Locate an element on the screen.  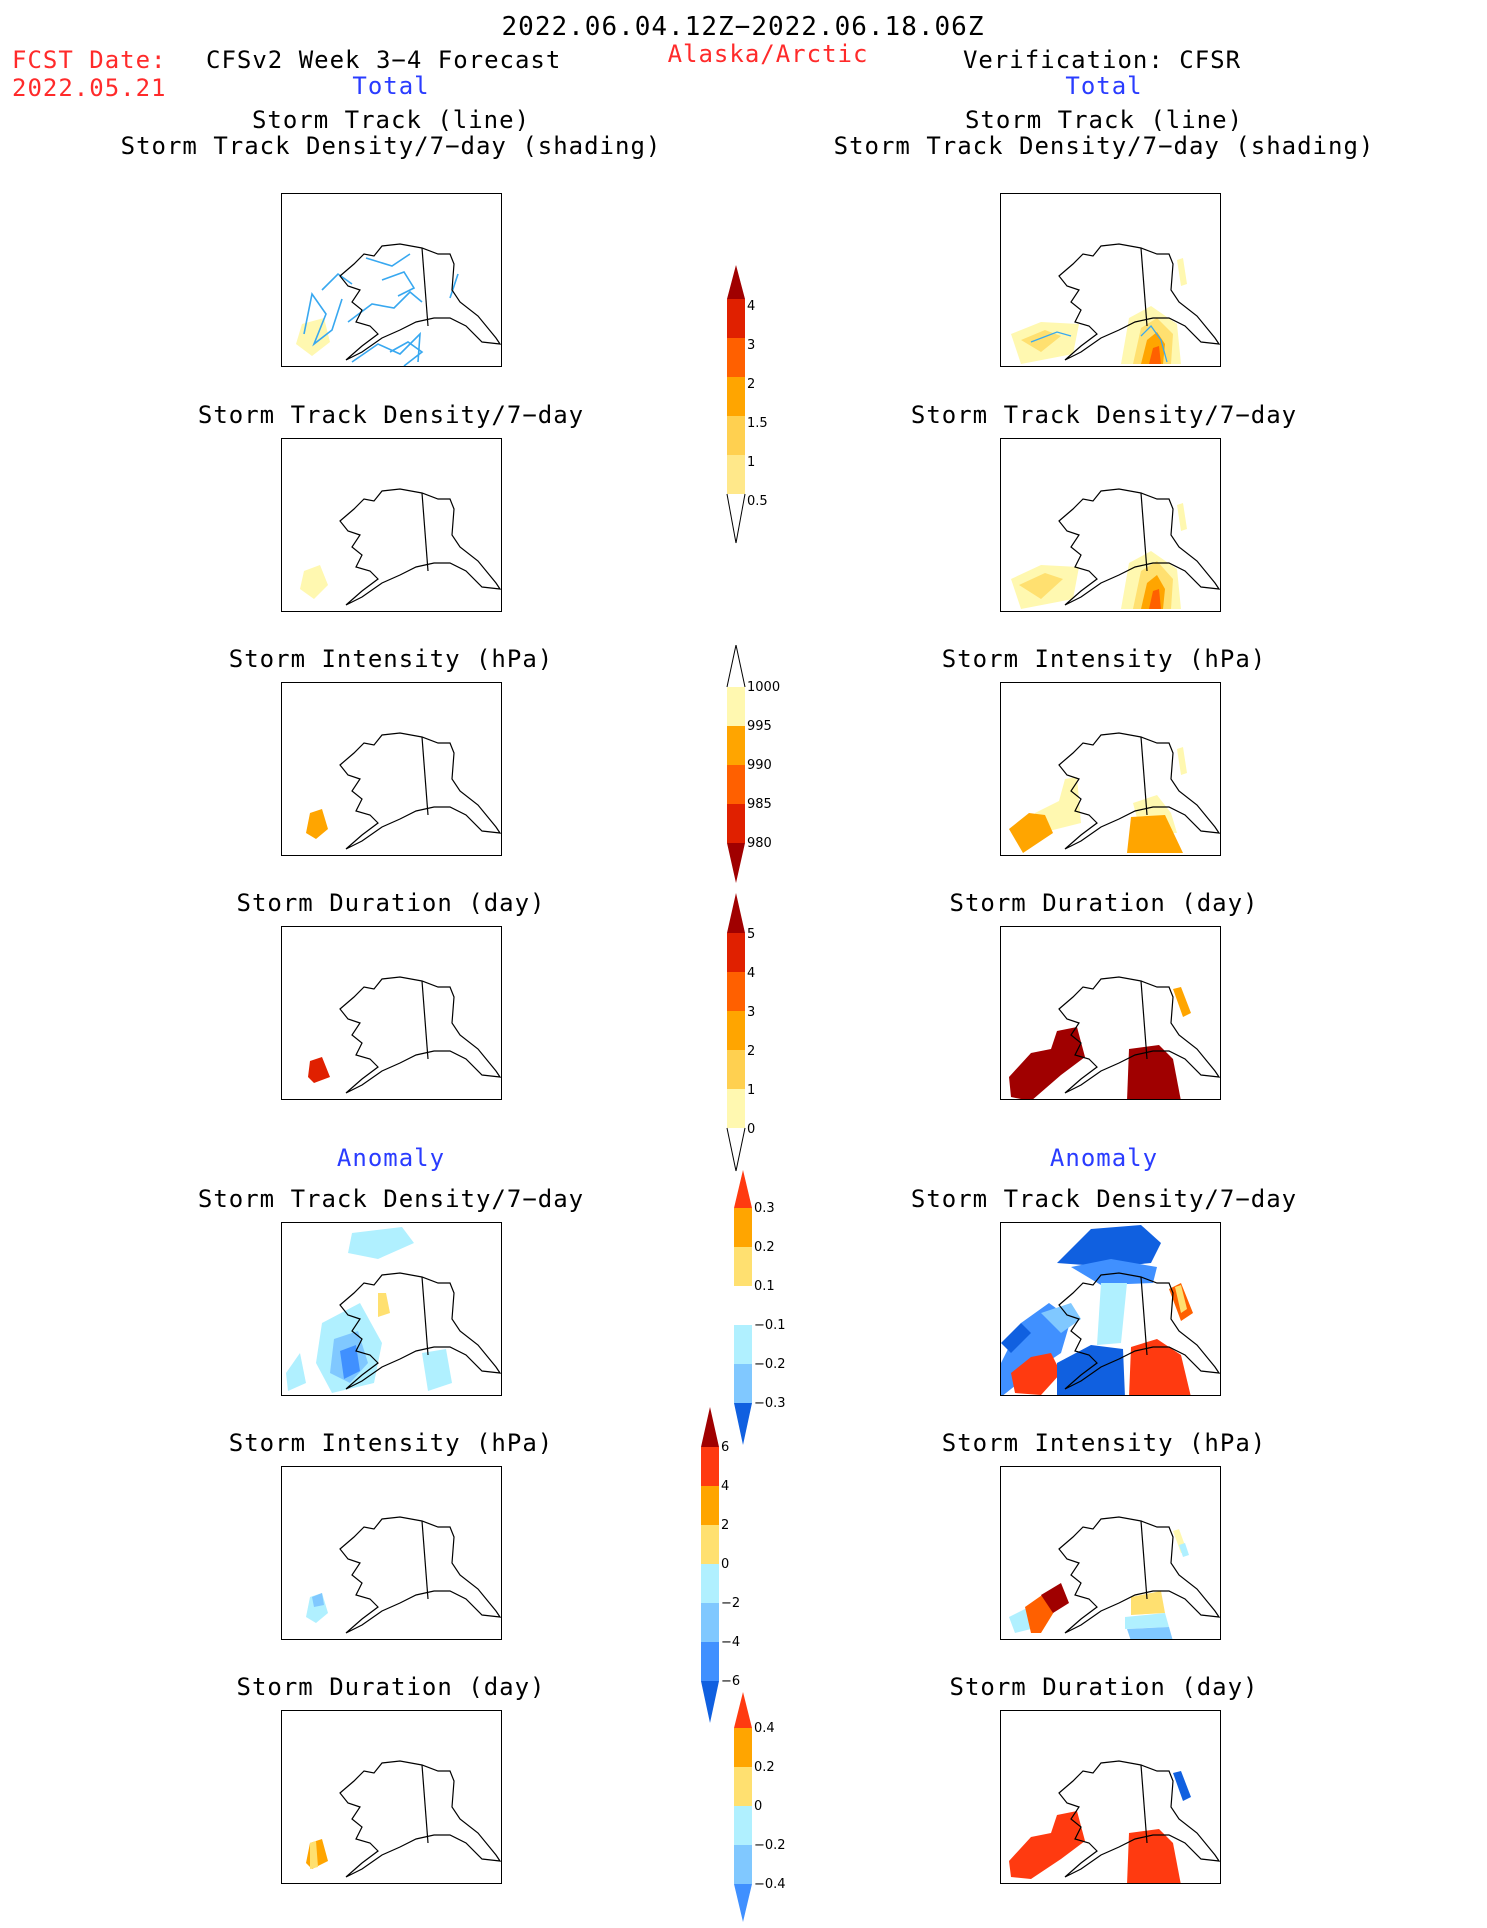
cbar-label: 0.2 is located at coordinates (764, 1247).